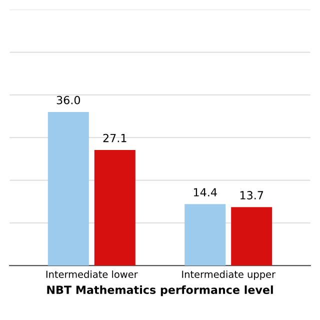  Describe the element at coordinates (114, 138) in the screenshot. I see `data-label: 27.1` at that location.